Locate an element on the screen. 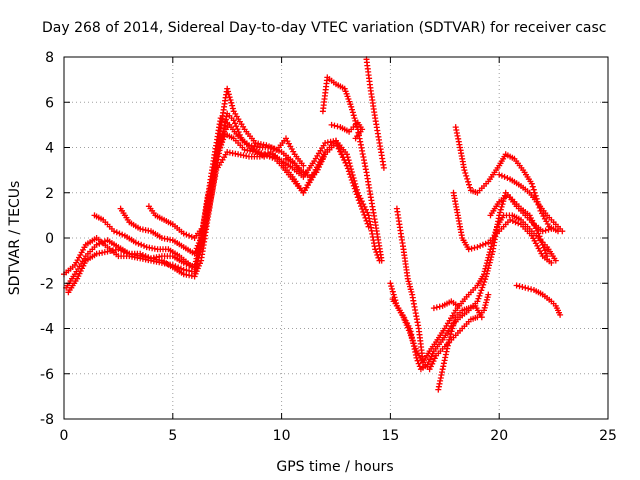 The height and width of the screenshot is (480, 640). y-tick-labels: -8 -6 -4 -2 0 2 4 6 8 is located at coordinates (47, 239).